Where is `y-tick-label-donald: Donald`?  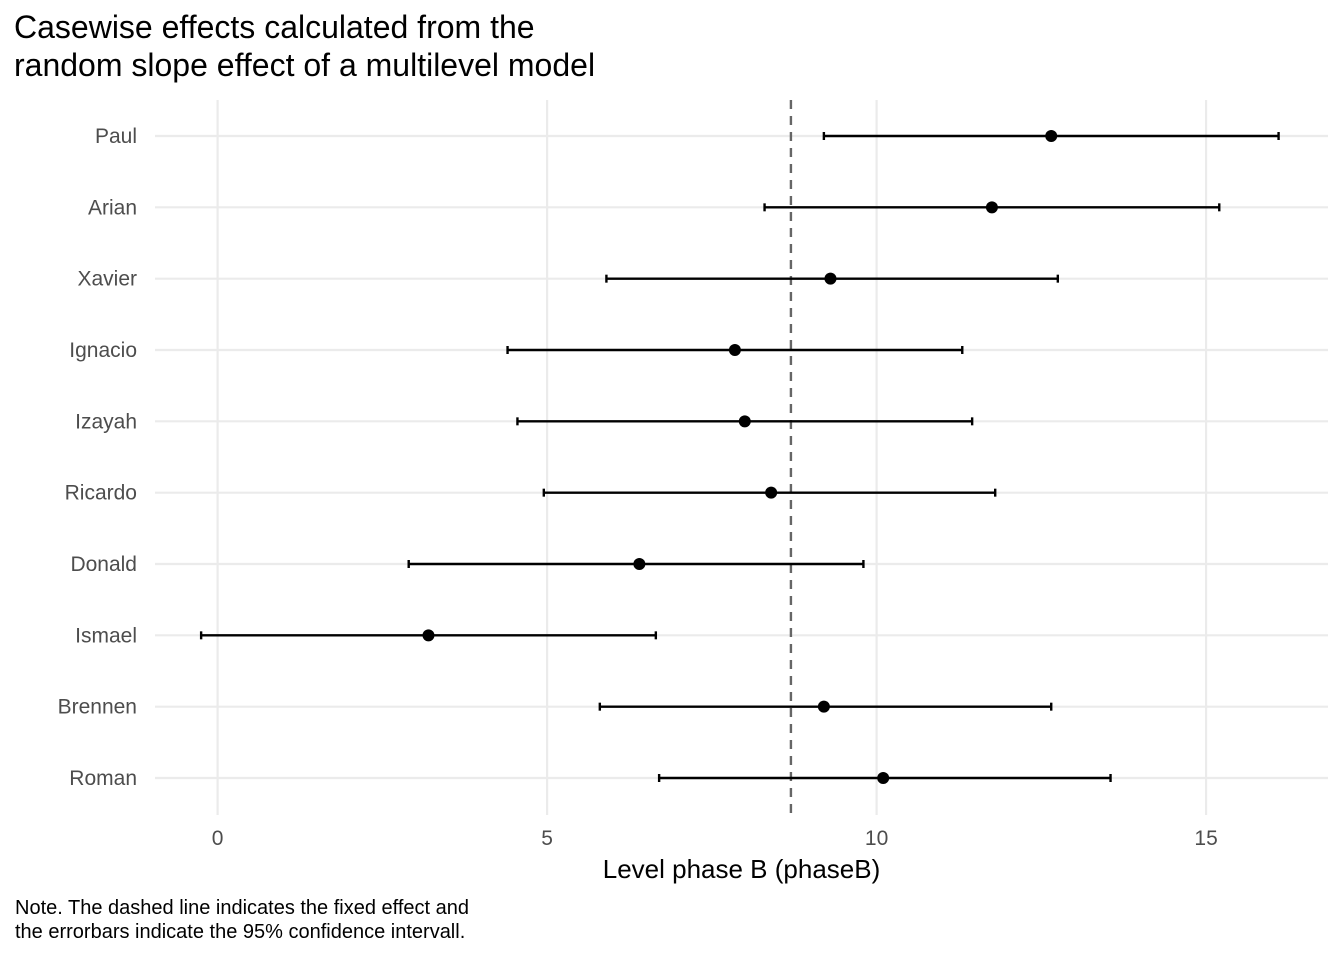
y-tick-label-donald: Donald is located at coordinates (103, 564).